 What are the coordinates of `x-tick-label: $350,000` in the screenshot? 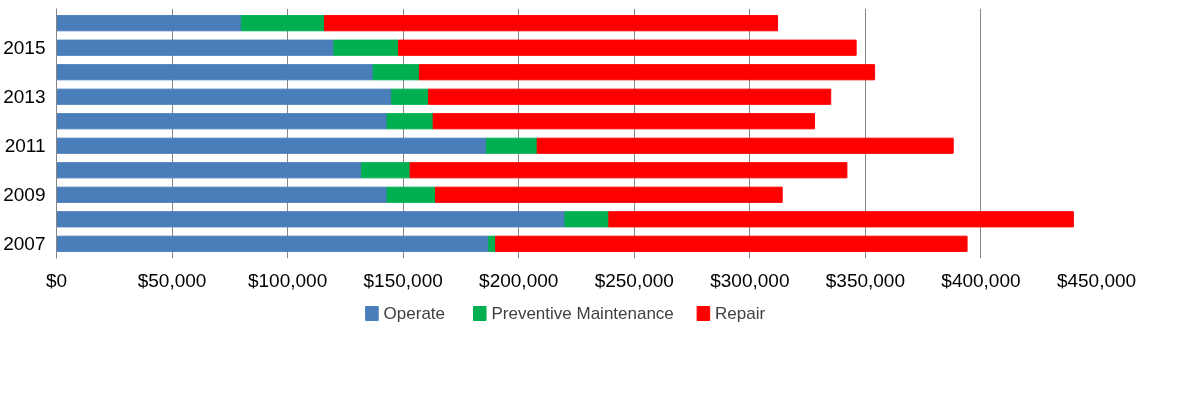 It's located at (865, 280).